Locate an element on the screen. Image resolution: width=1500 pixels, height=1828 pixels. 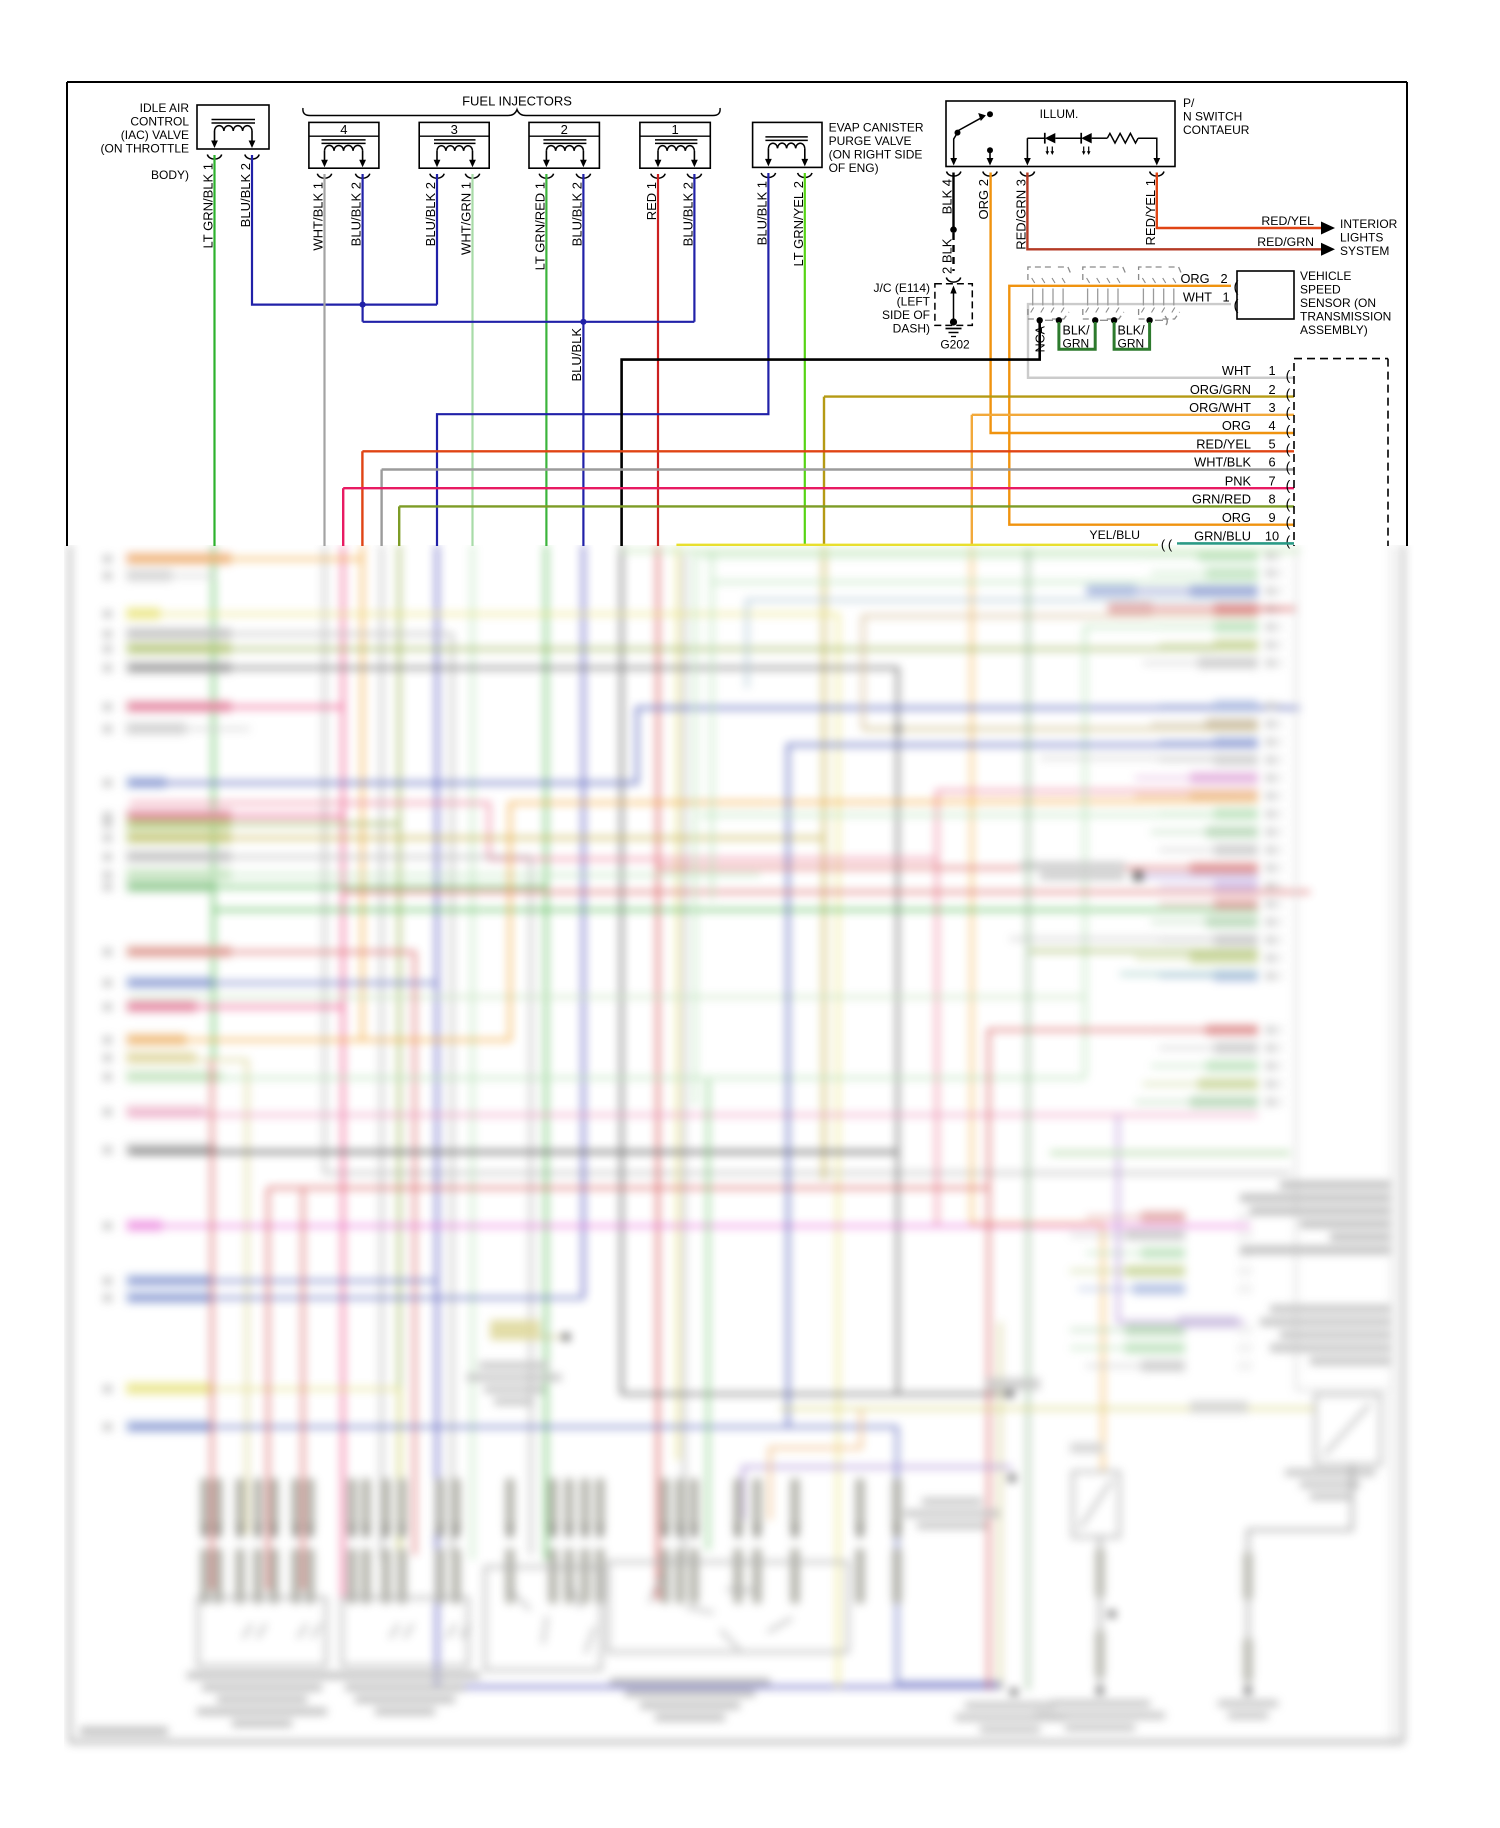
svg-text: 2 BLK is located at coordinates (947, 256).